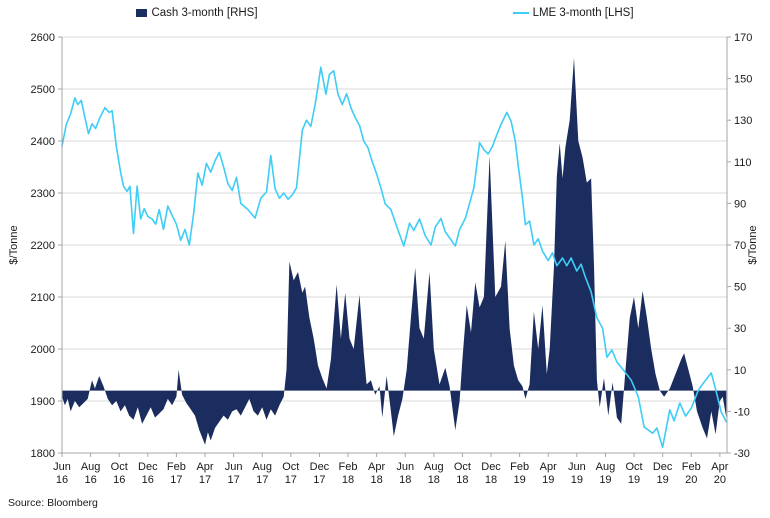 This screenshot has height=518, width=770. What do you see at coordinates (385, 13) in the screenshot?
I see `chart-legend: Cash 3-month [RHS] LME 3-month [LHS]` at bounding box center [385, 13].